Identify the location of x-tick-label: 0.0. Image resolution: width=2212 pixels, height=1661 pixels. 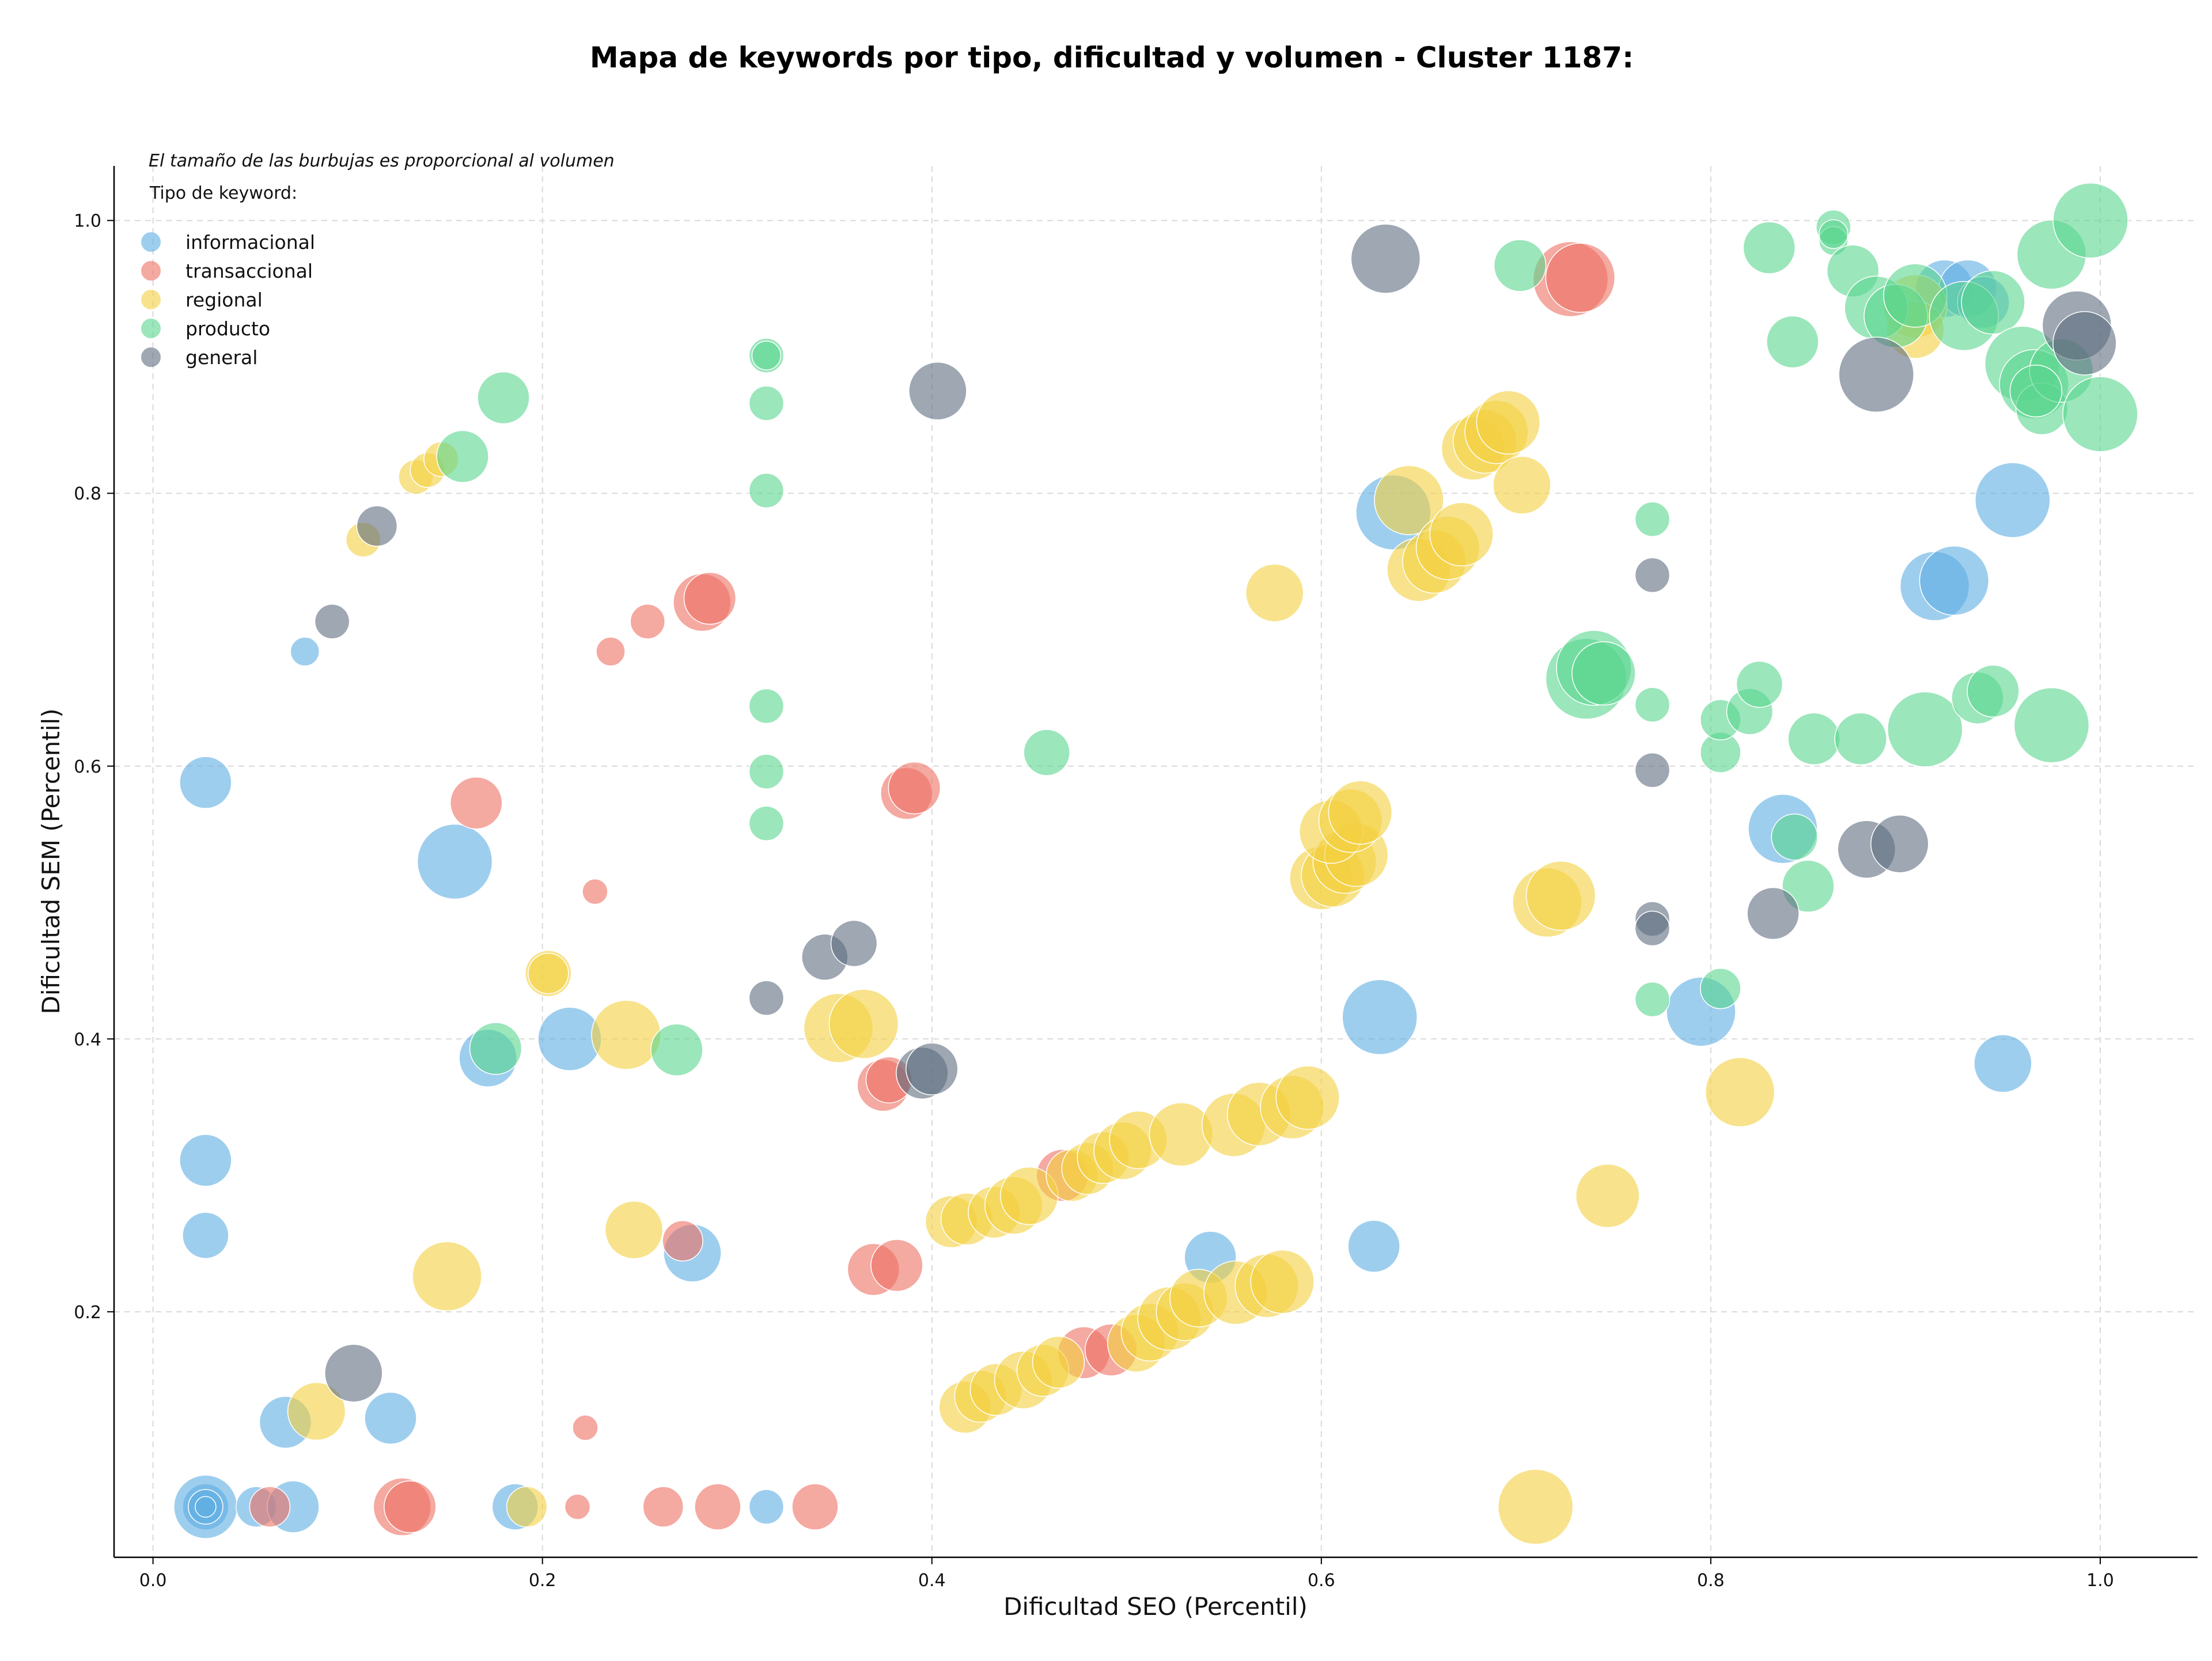
(153, 1581).